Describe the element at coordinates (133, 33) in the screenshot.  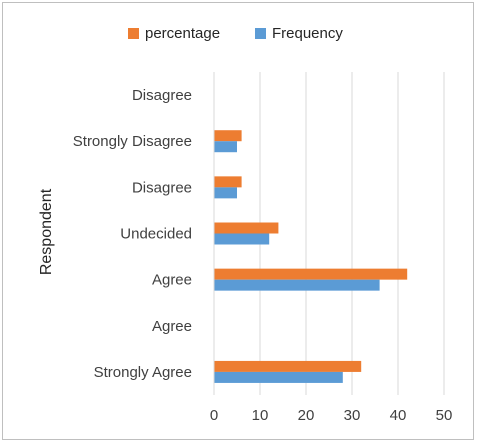
I see `legend-swatch-percentage` at that location.